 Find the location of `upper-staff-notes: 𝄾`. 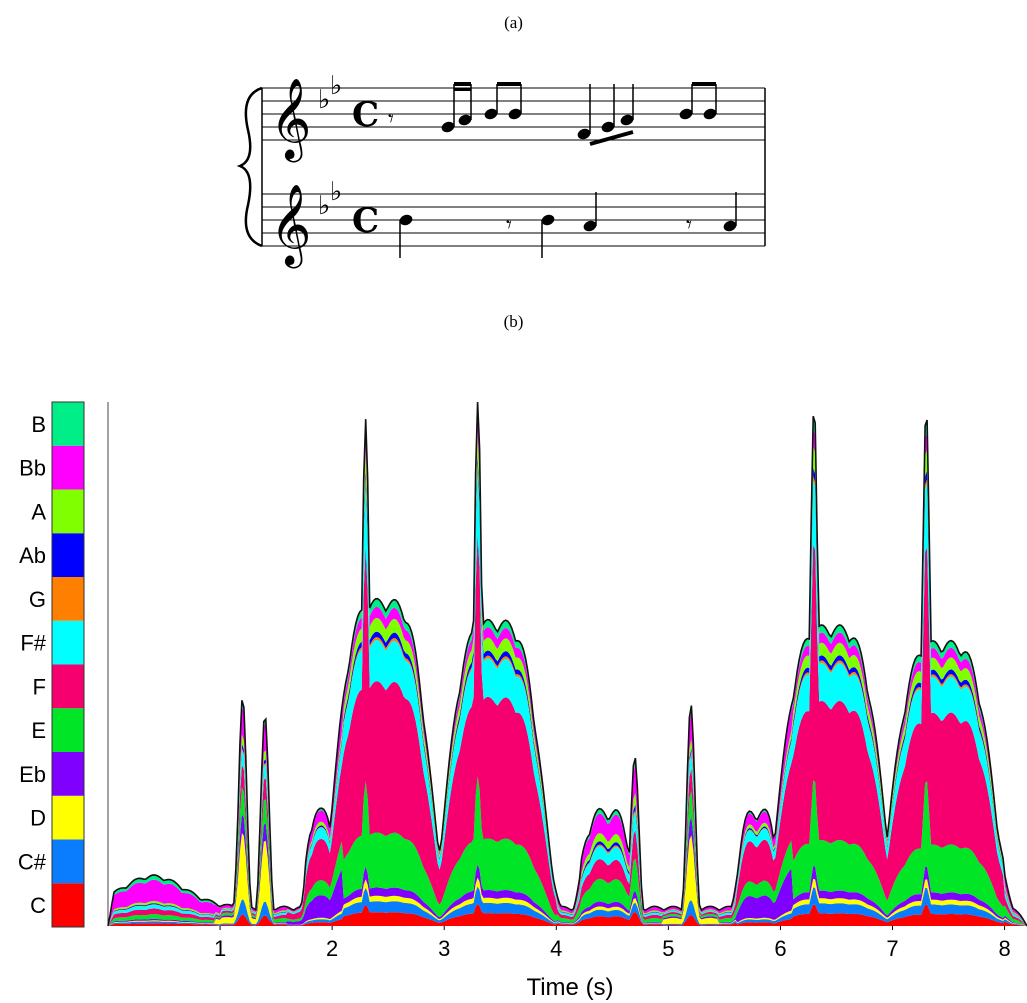

upper-staff-notes: 𝄾 is located at coordinates (552, 114).